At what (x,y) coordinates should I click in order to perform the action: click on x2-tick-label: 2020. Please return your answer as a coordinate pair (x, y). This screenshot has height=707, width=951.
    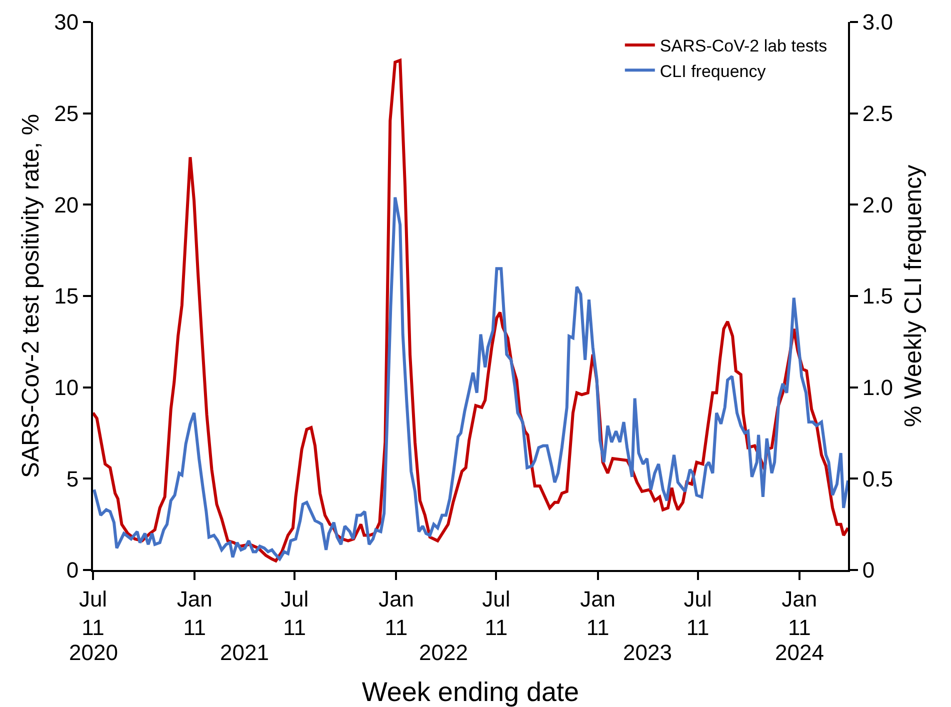
    Looking at the image, I should click on (93, 652).